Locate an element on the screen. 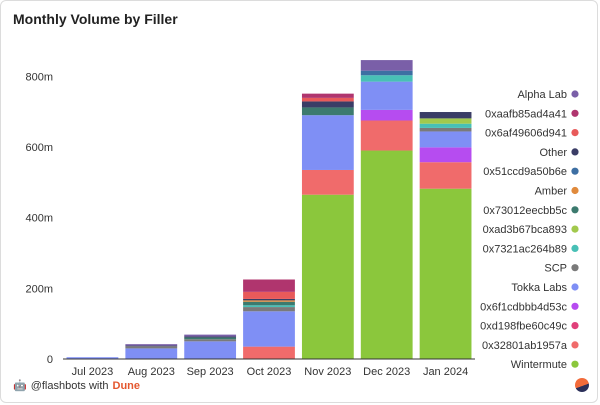 This screenshot has width=600, height=405. legend-label: 0x73012eecbb5c is located at coordinates (525, 211).